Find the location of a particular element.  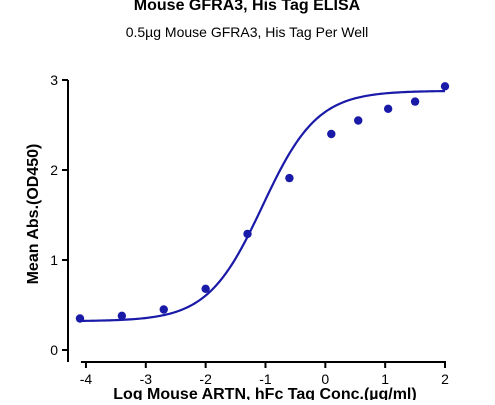

x-tick-label: -2 is located at coordinates (205, 379).